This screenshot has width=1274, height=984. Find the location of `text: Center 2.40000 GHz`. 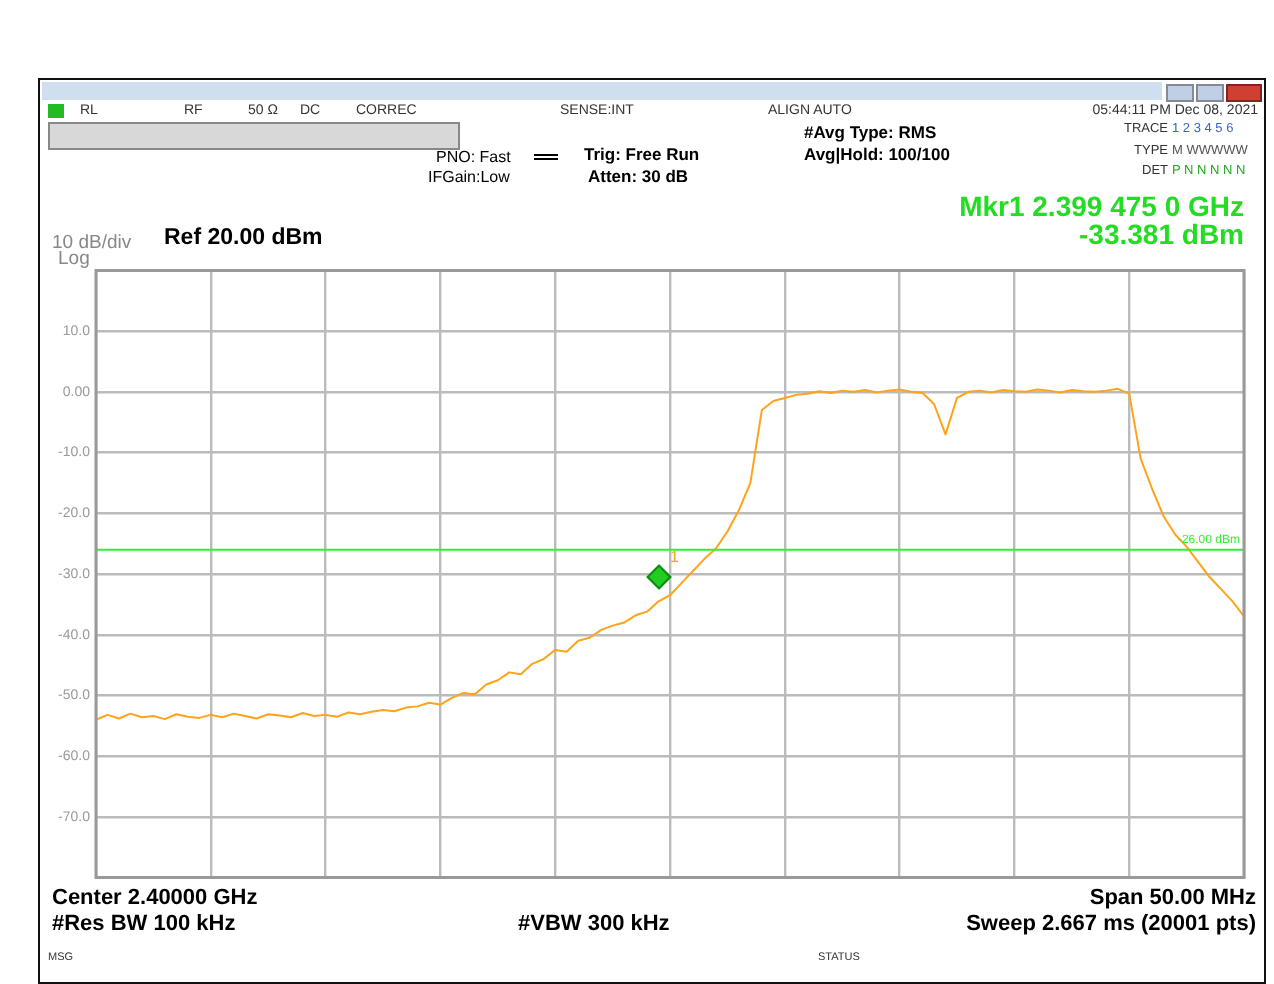

text: Center 2.40000 GHz is located at coordinates (155, 898).